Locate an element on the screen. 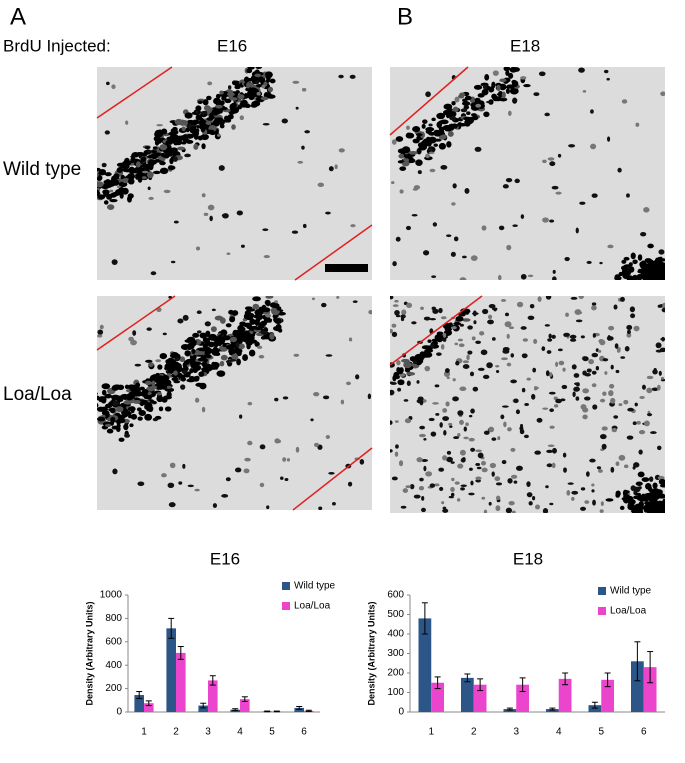  x-tick-label: 1 is located at coordinates (431, 732).